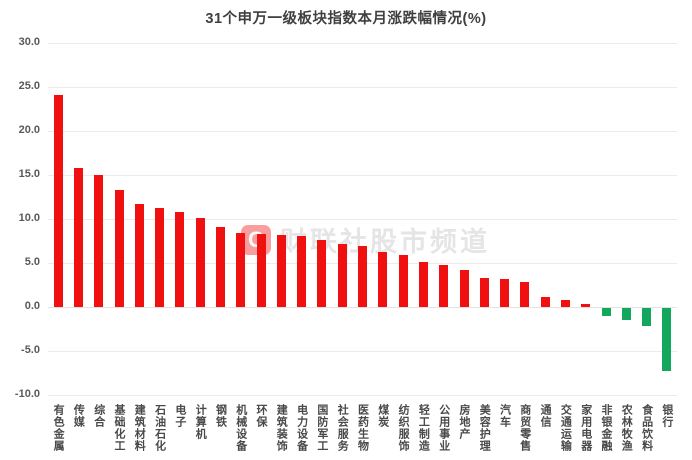 The width and height of the screenshot is (692, 460). What do you see at coordinates (342, 275) in the screenshot?
I see `bar-社会服务` at bounding box center [342, 275].